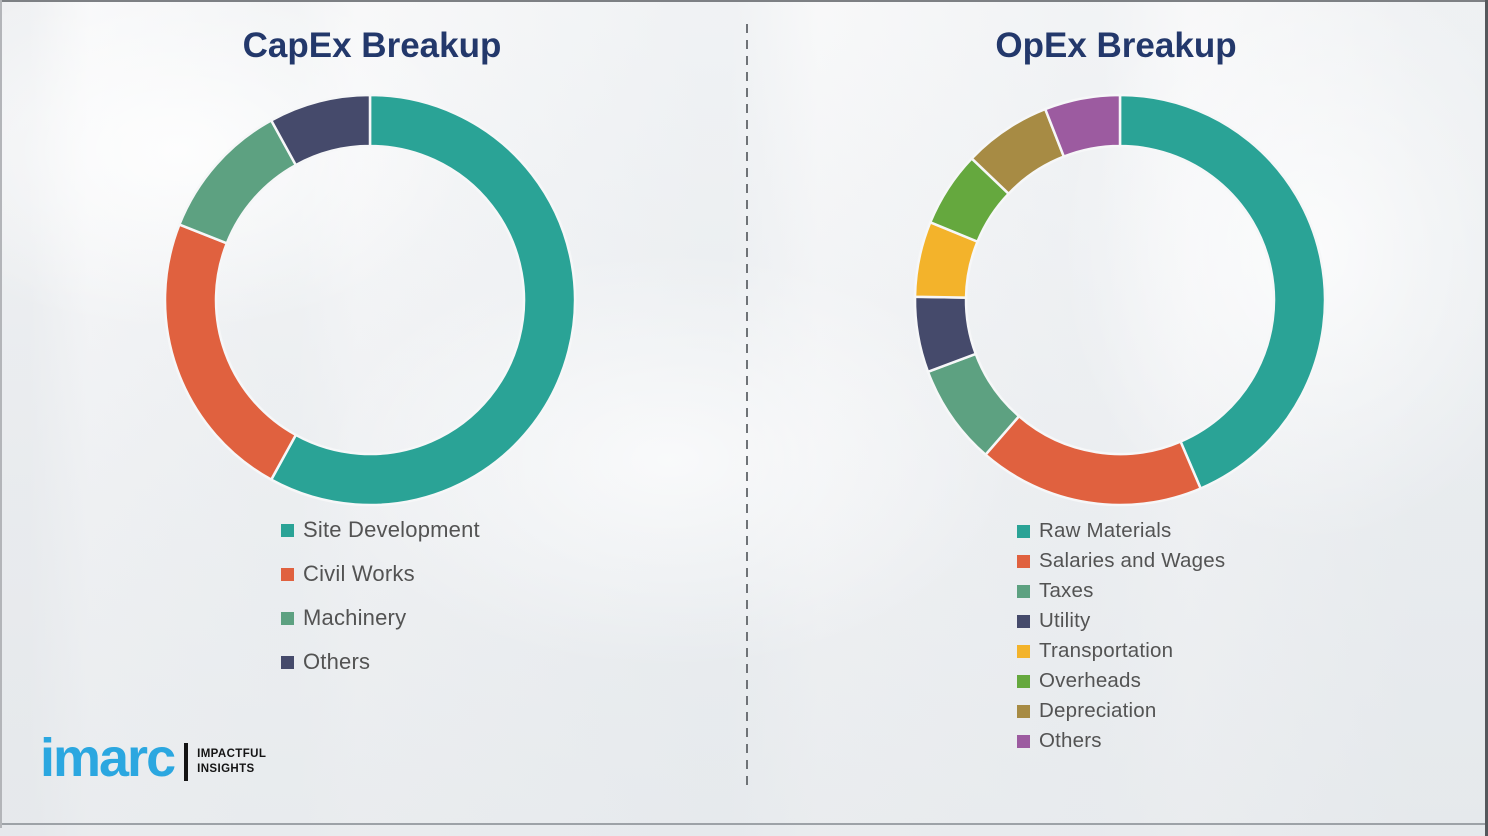  I want to click on legend-item-salaries-and-wages: Salaries and Wages, so click(1121, 561).